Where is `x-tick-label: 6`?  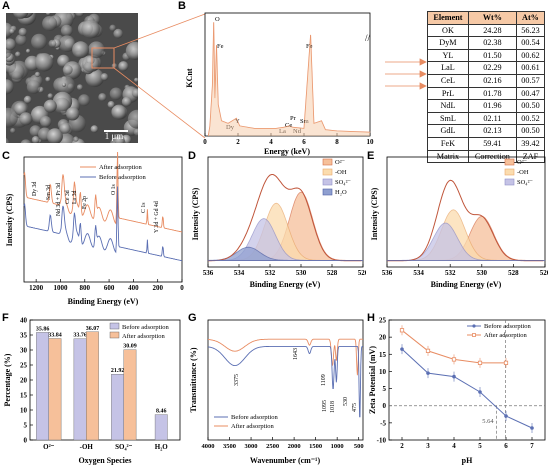 x-tick-label: 6 is located at coordinates (506, 446).